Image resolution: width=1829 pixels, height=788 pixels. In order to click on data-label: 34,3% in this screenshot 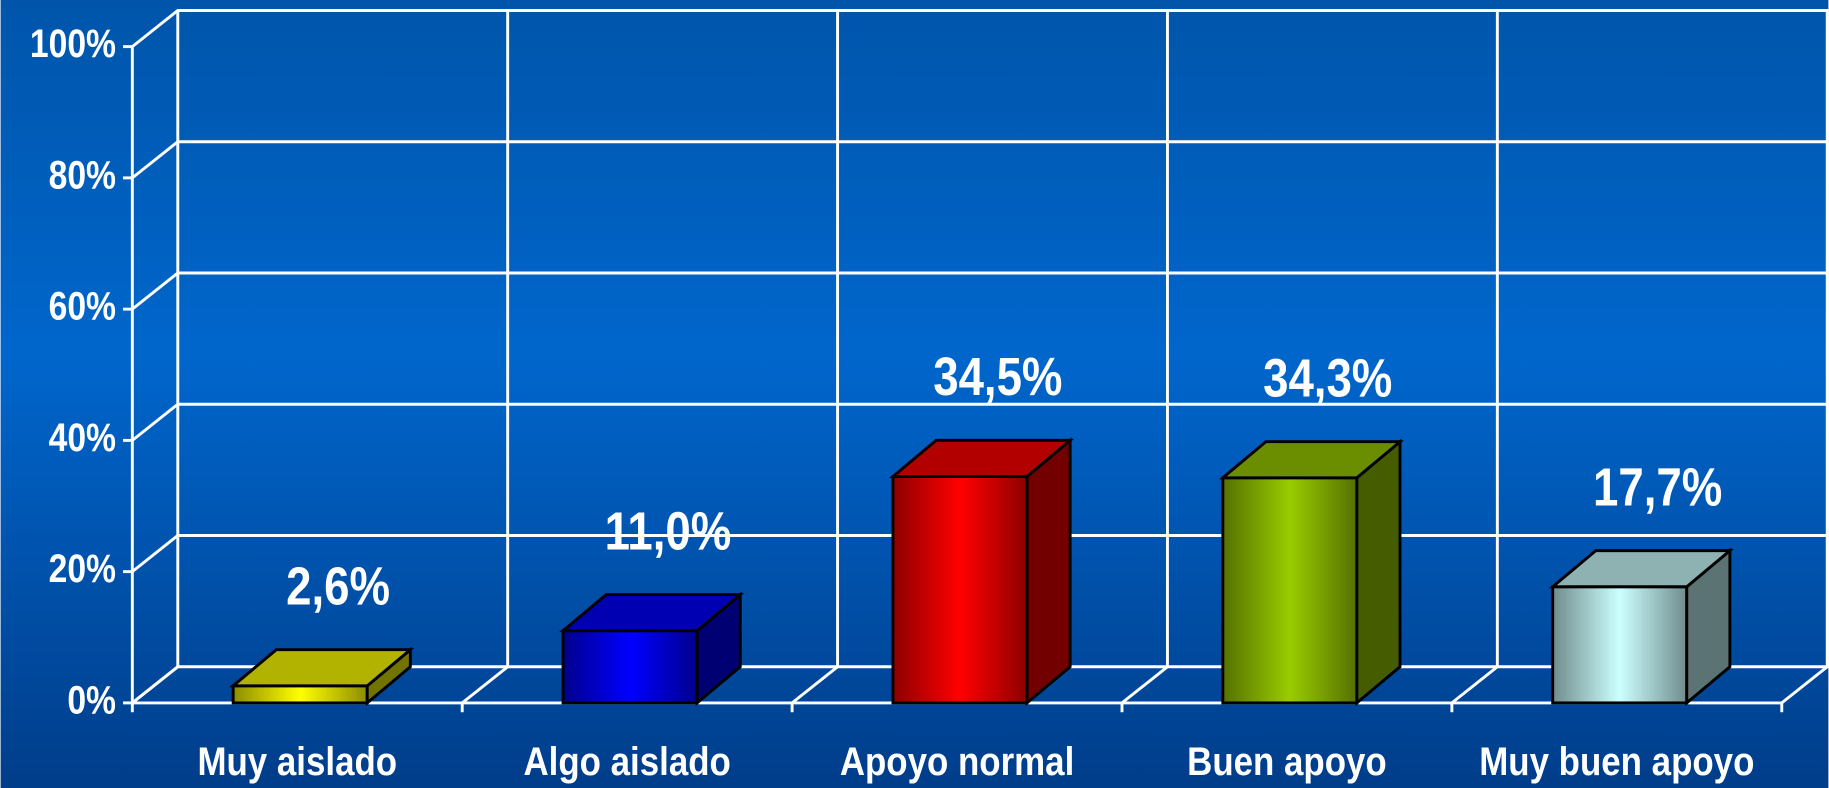, I will do `click(1327, 378)`.